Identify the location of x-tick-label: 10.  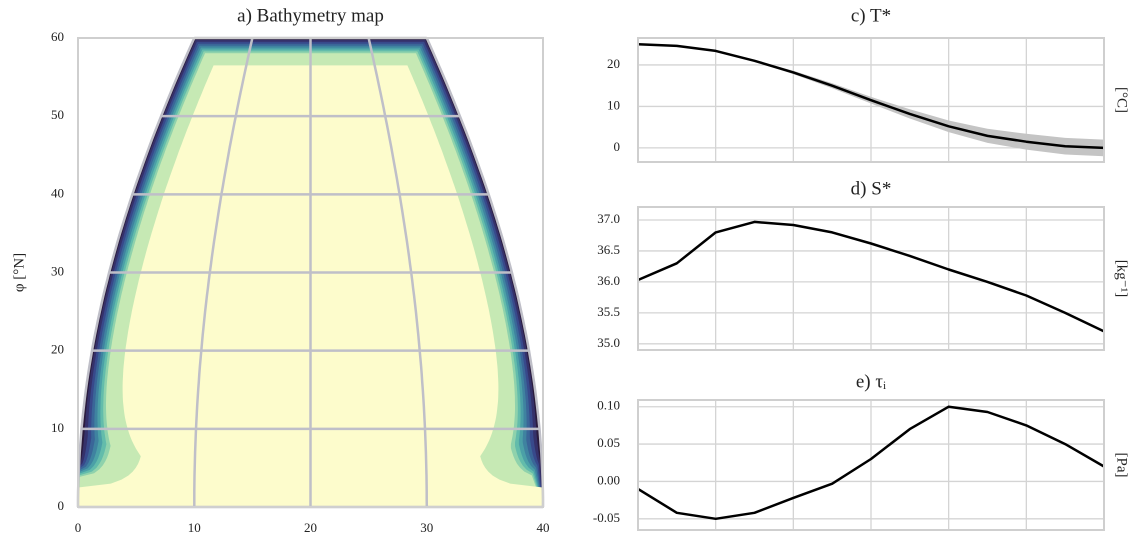
(194, 527).